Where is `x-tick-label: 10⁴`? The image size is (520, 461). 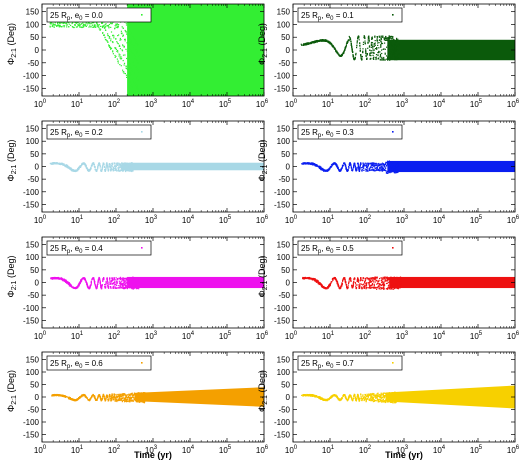
x-tick-label: 10⁴ is located at coordinates (439, 104).